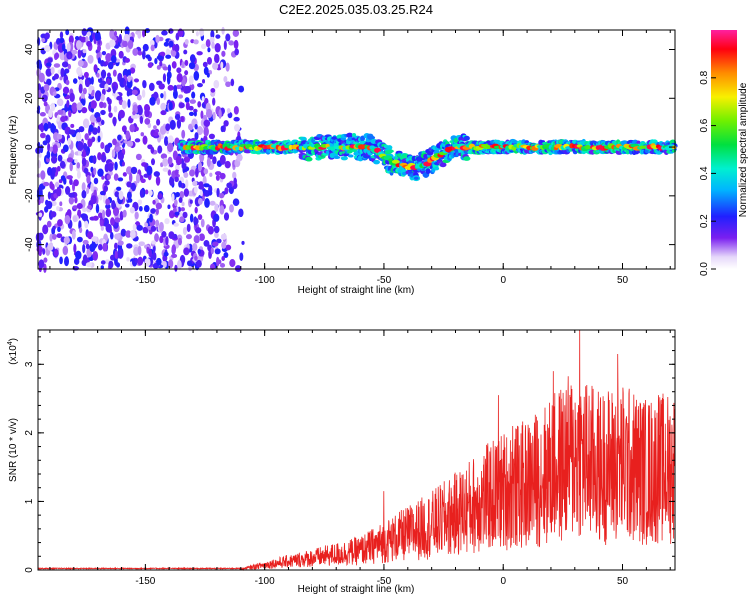  Describe the element at coordinates (503, 280) in the screenshot. I see `spectrogram-x-tick-label: 0` at that location.